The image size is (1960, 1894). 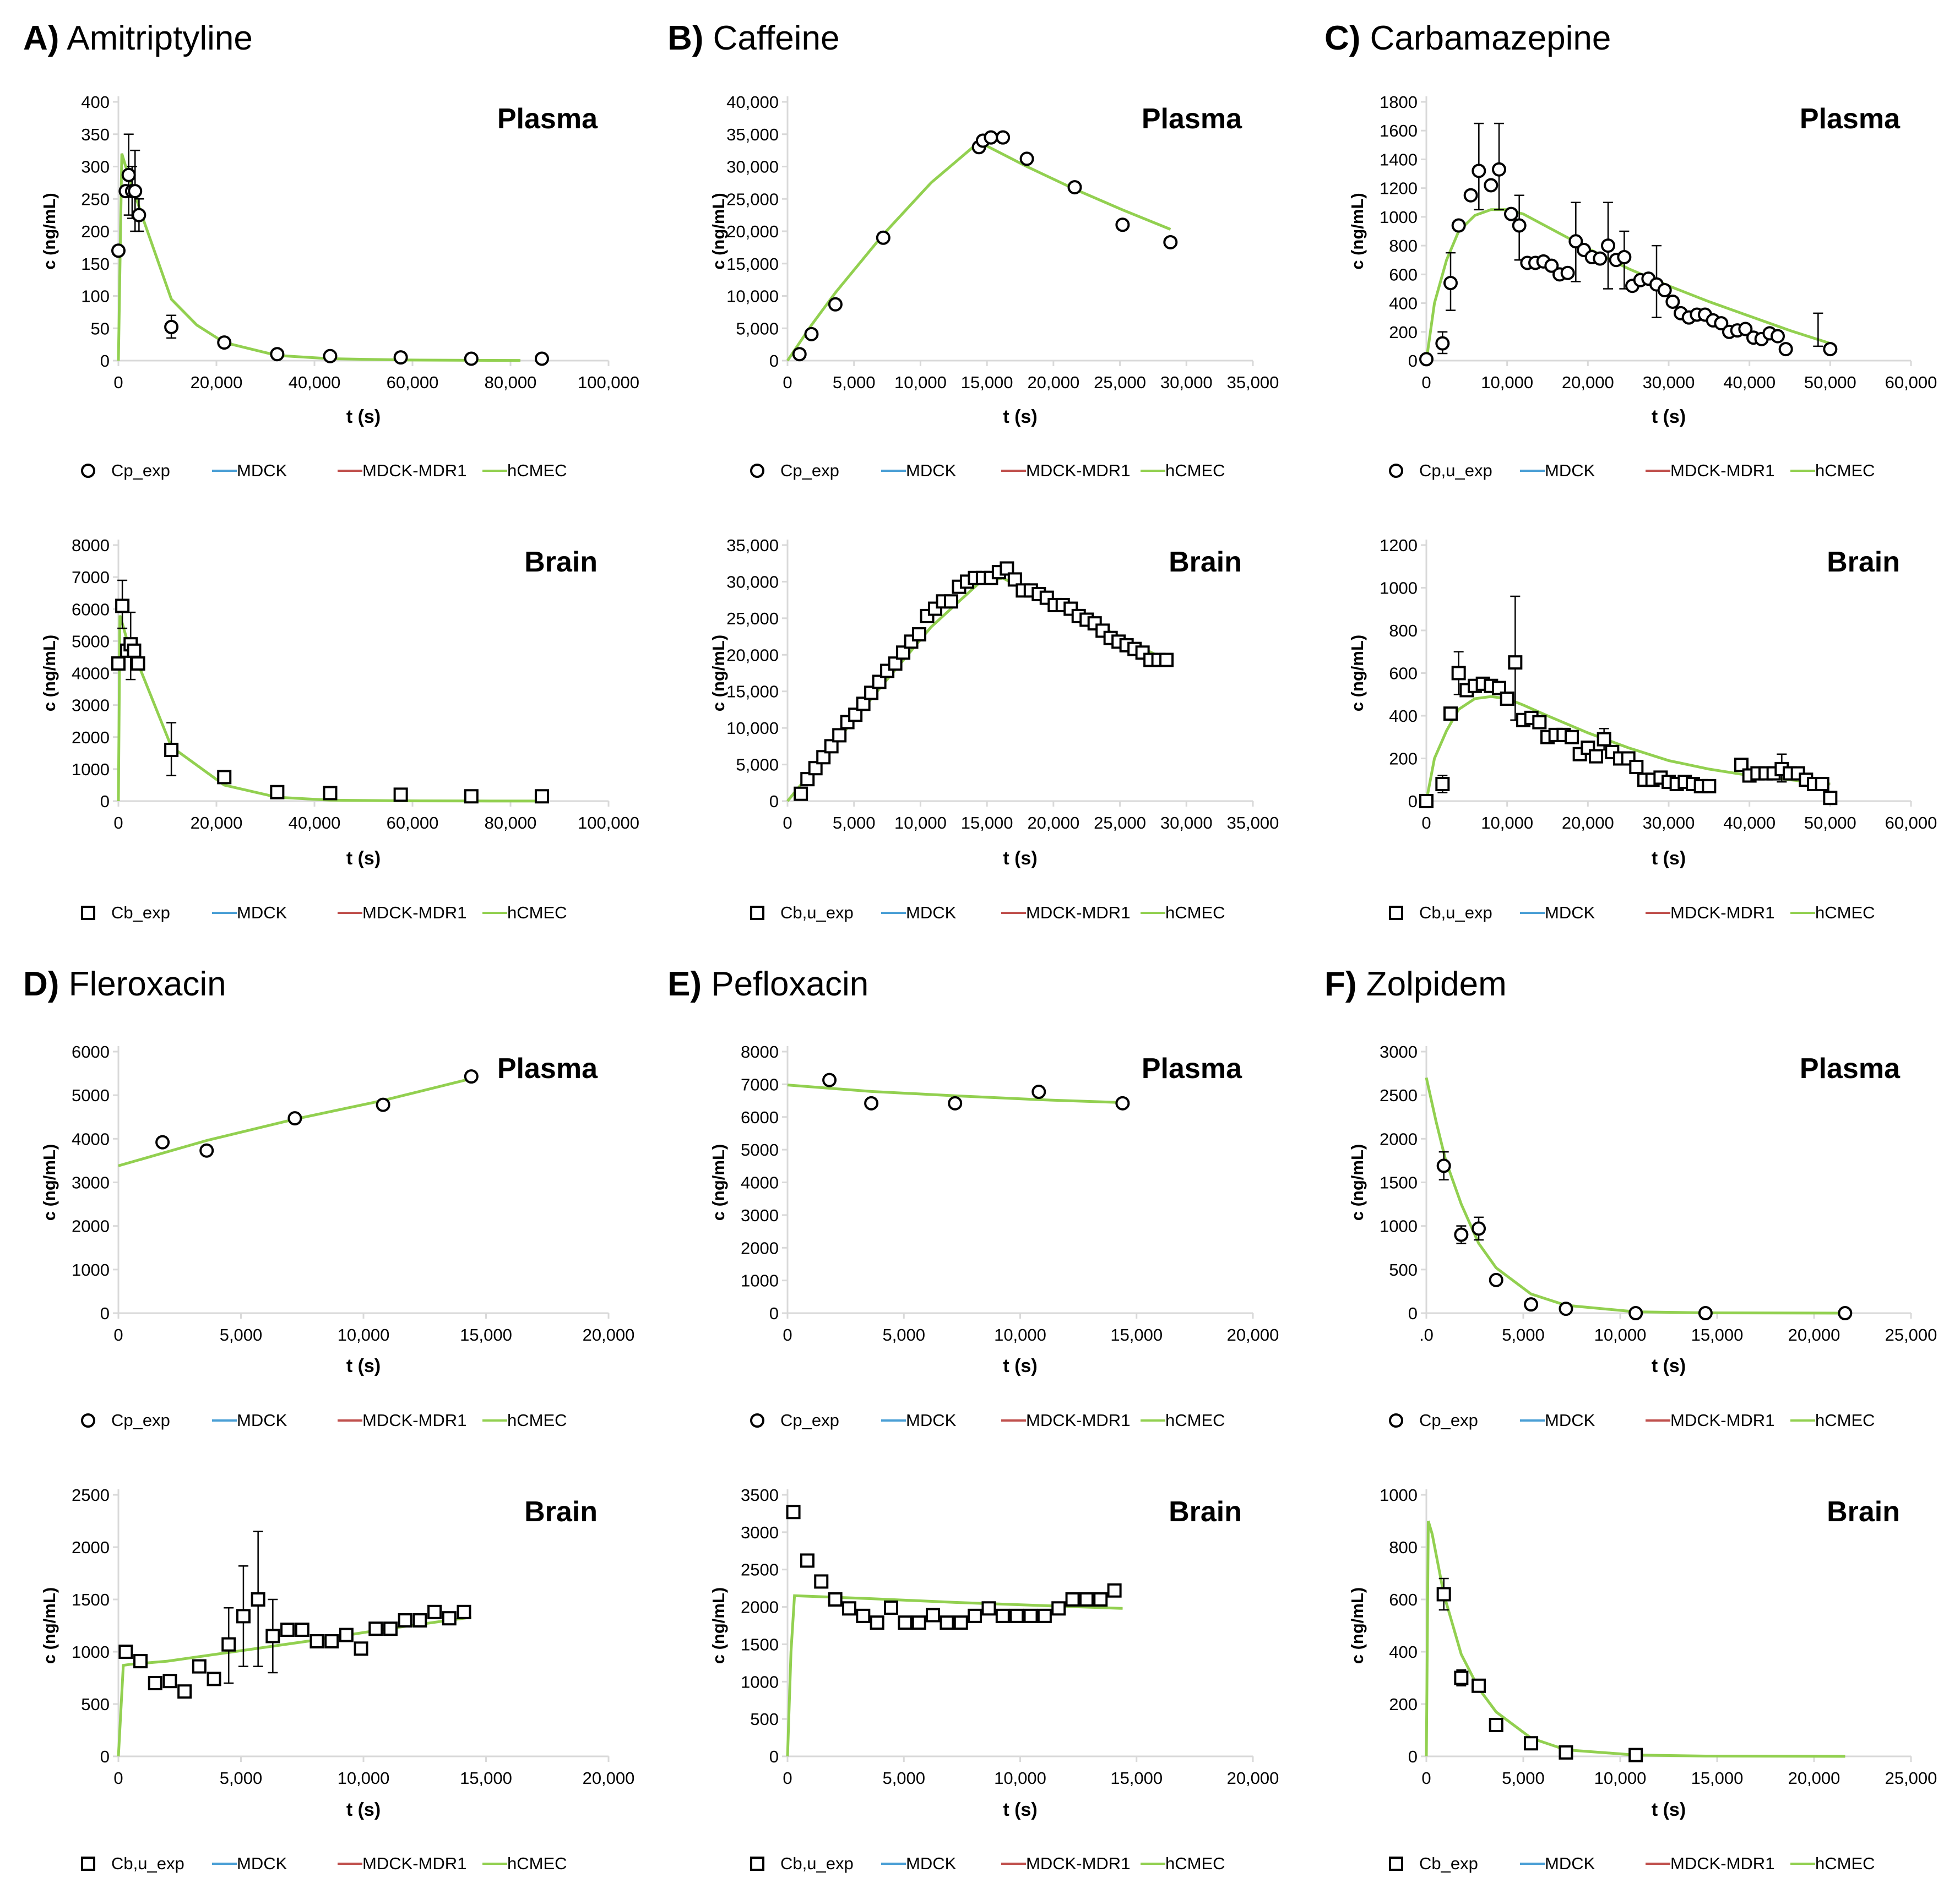 I want to click on x-tick-label: 40,000, so click(x=315, y=822).